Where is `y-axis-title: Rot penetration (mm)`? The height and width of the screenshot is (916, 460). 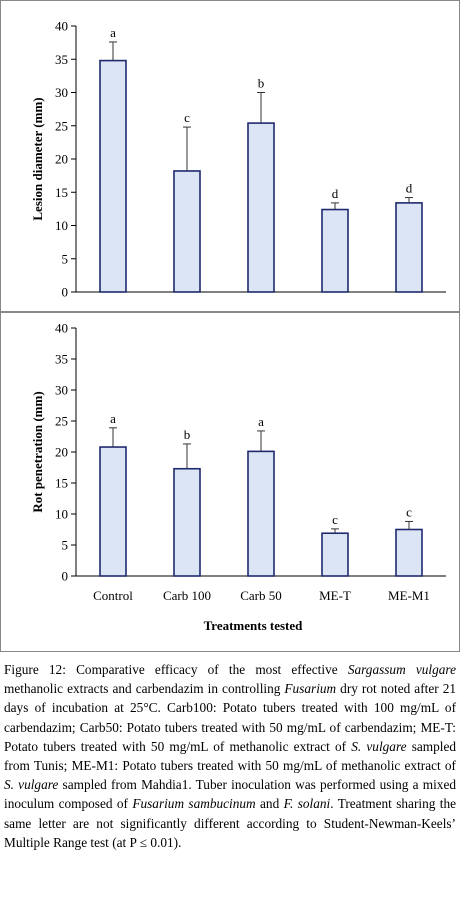 y-axis-title: Rot penetration (mm) is located at coordinates (37, 451).